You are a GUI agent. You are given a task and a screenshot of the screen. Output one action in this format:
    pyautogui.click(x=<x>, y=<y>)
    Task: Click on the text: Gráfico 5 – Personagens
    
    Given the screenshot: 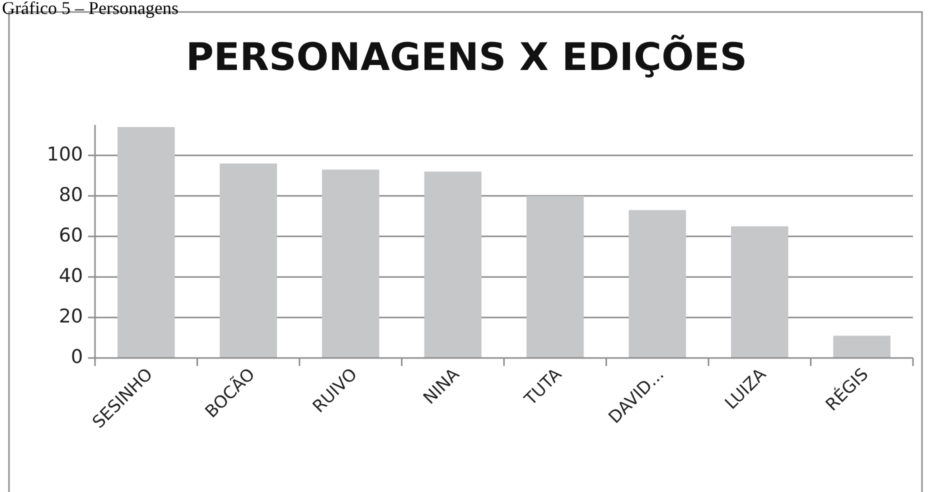 What is the action you would take?
    pyautogui.click(x=90, y=9)
    